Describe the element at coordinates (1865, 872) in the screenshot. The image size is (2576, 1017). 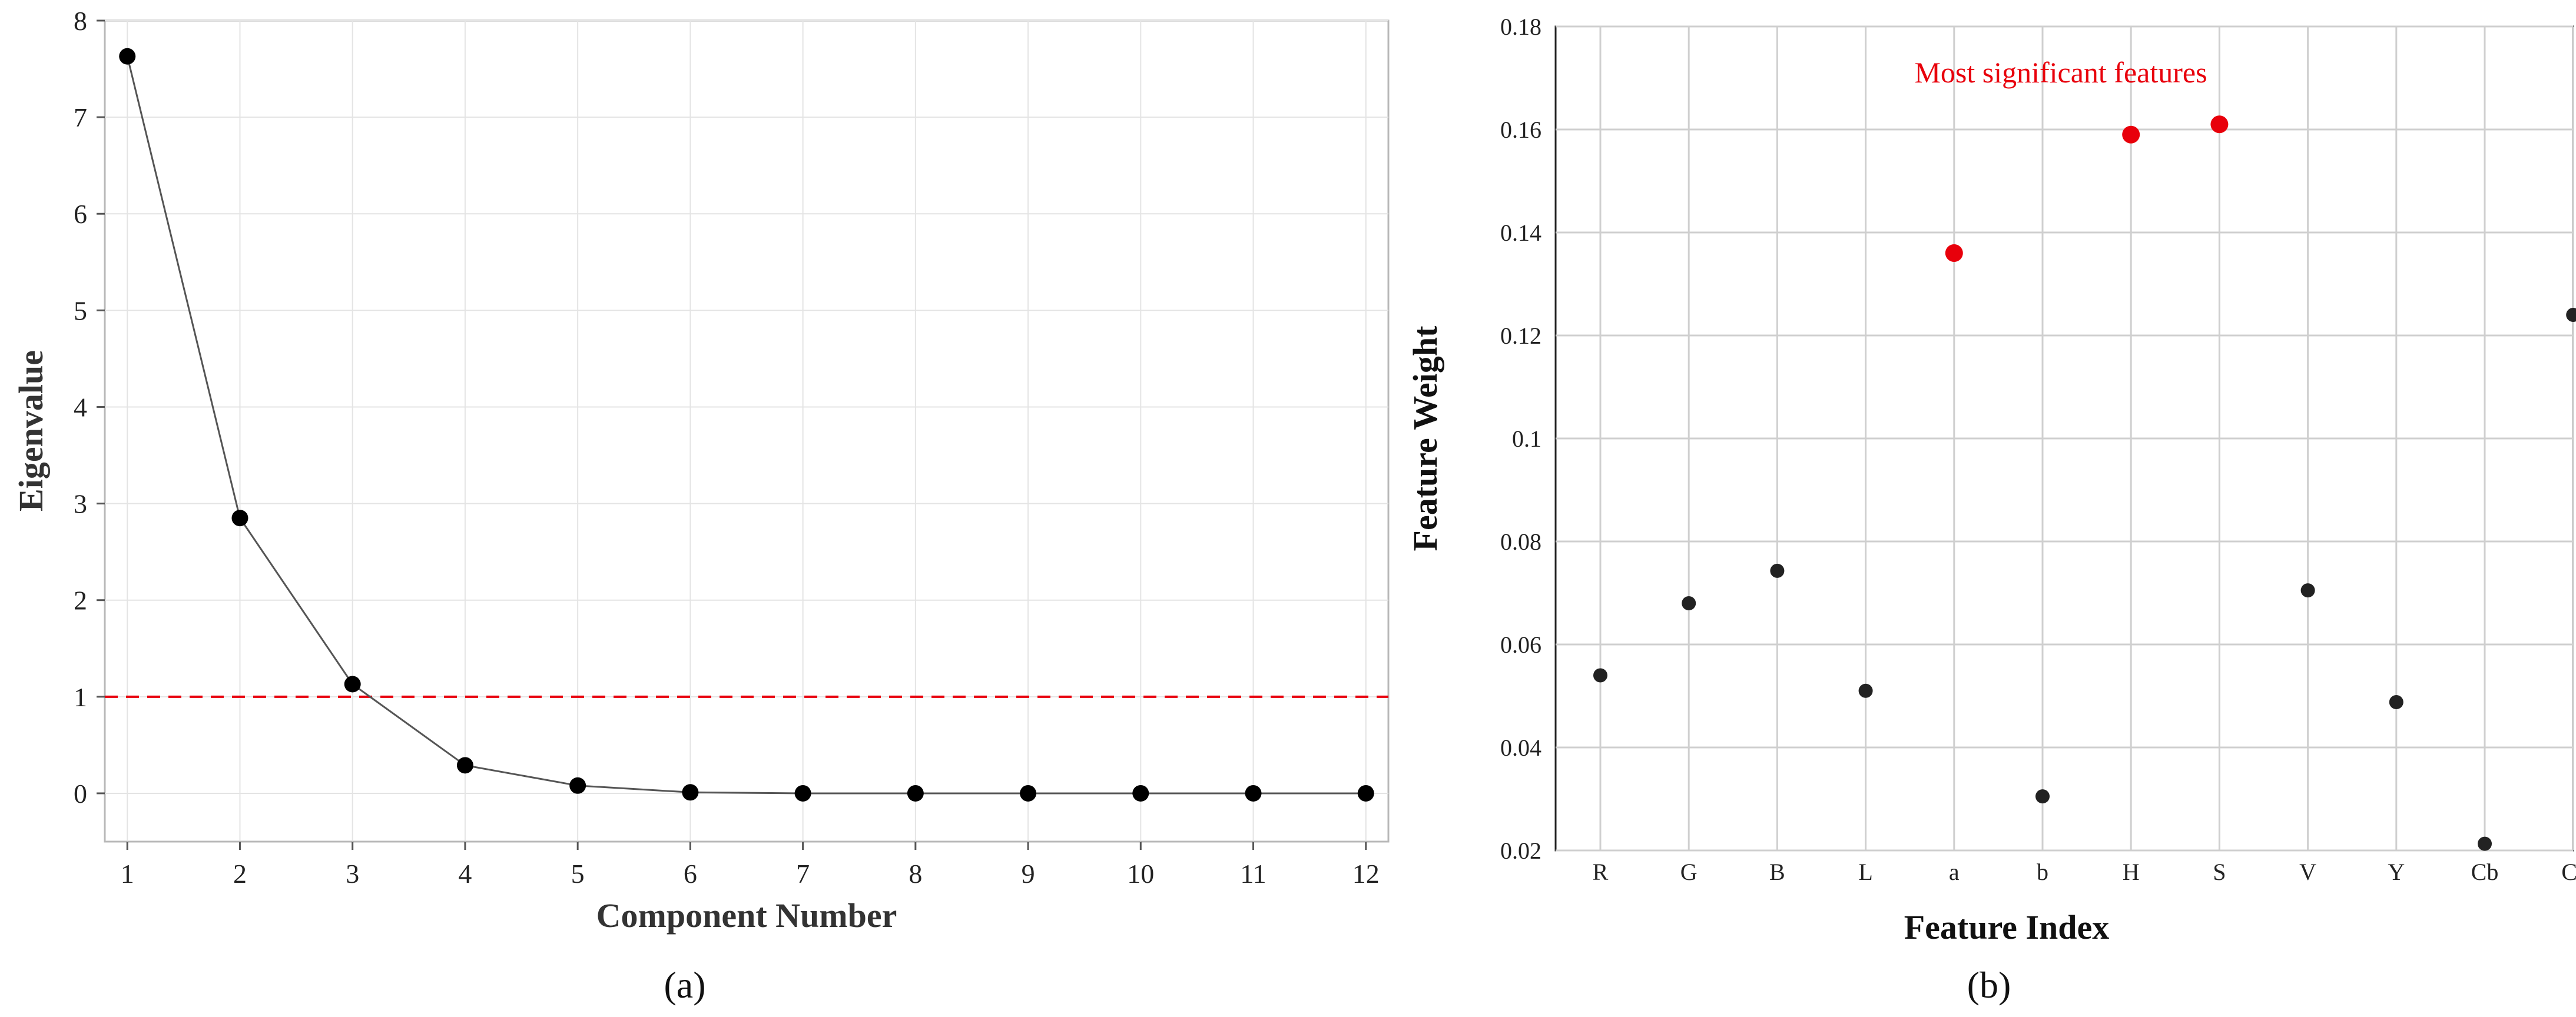
I see `panel-b-x-tick-label: L` at that location.